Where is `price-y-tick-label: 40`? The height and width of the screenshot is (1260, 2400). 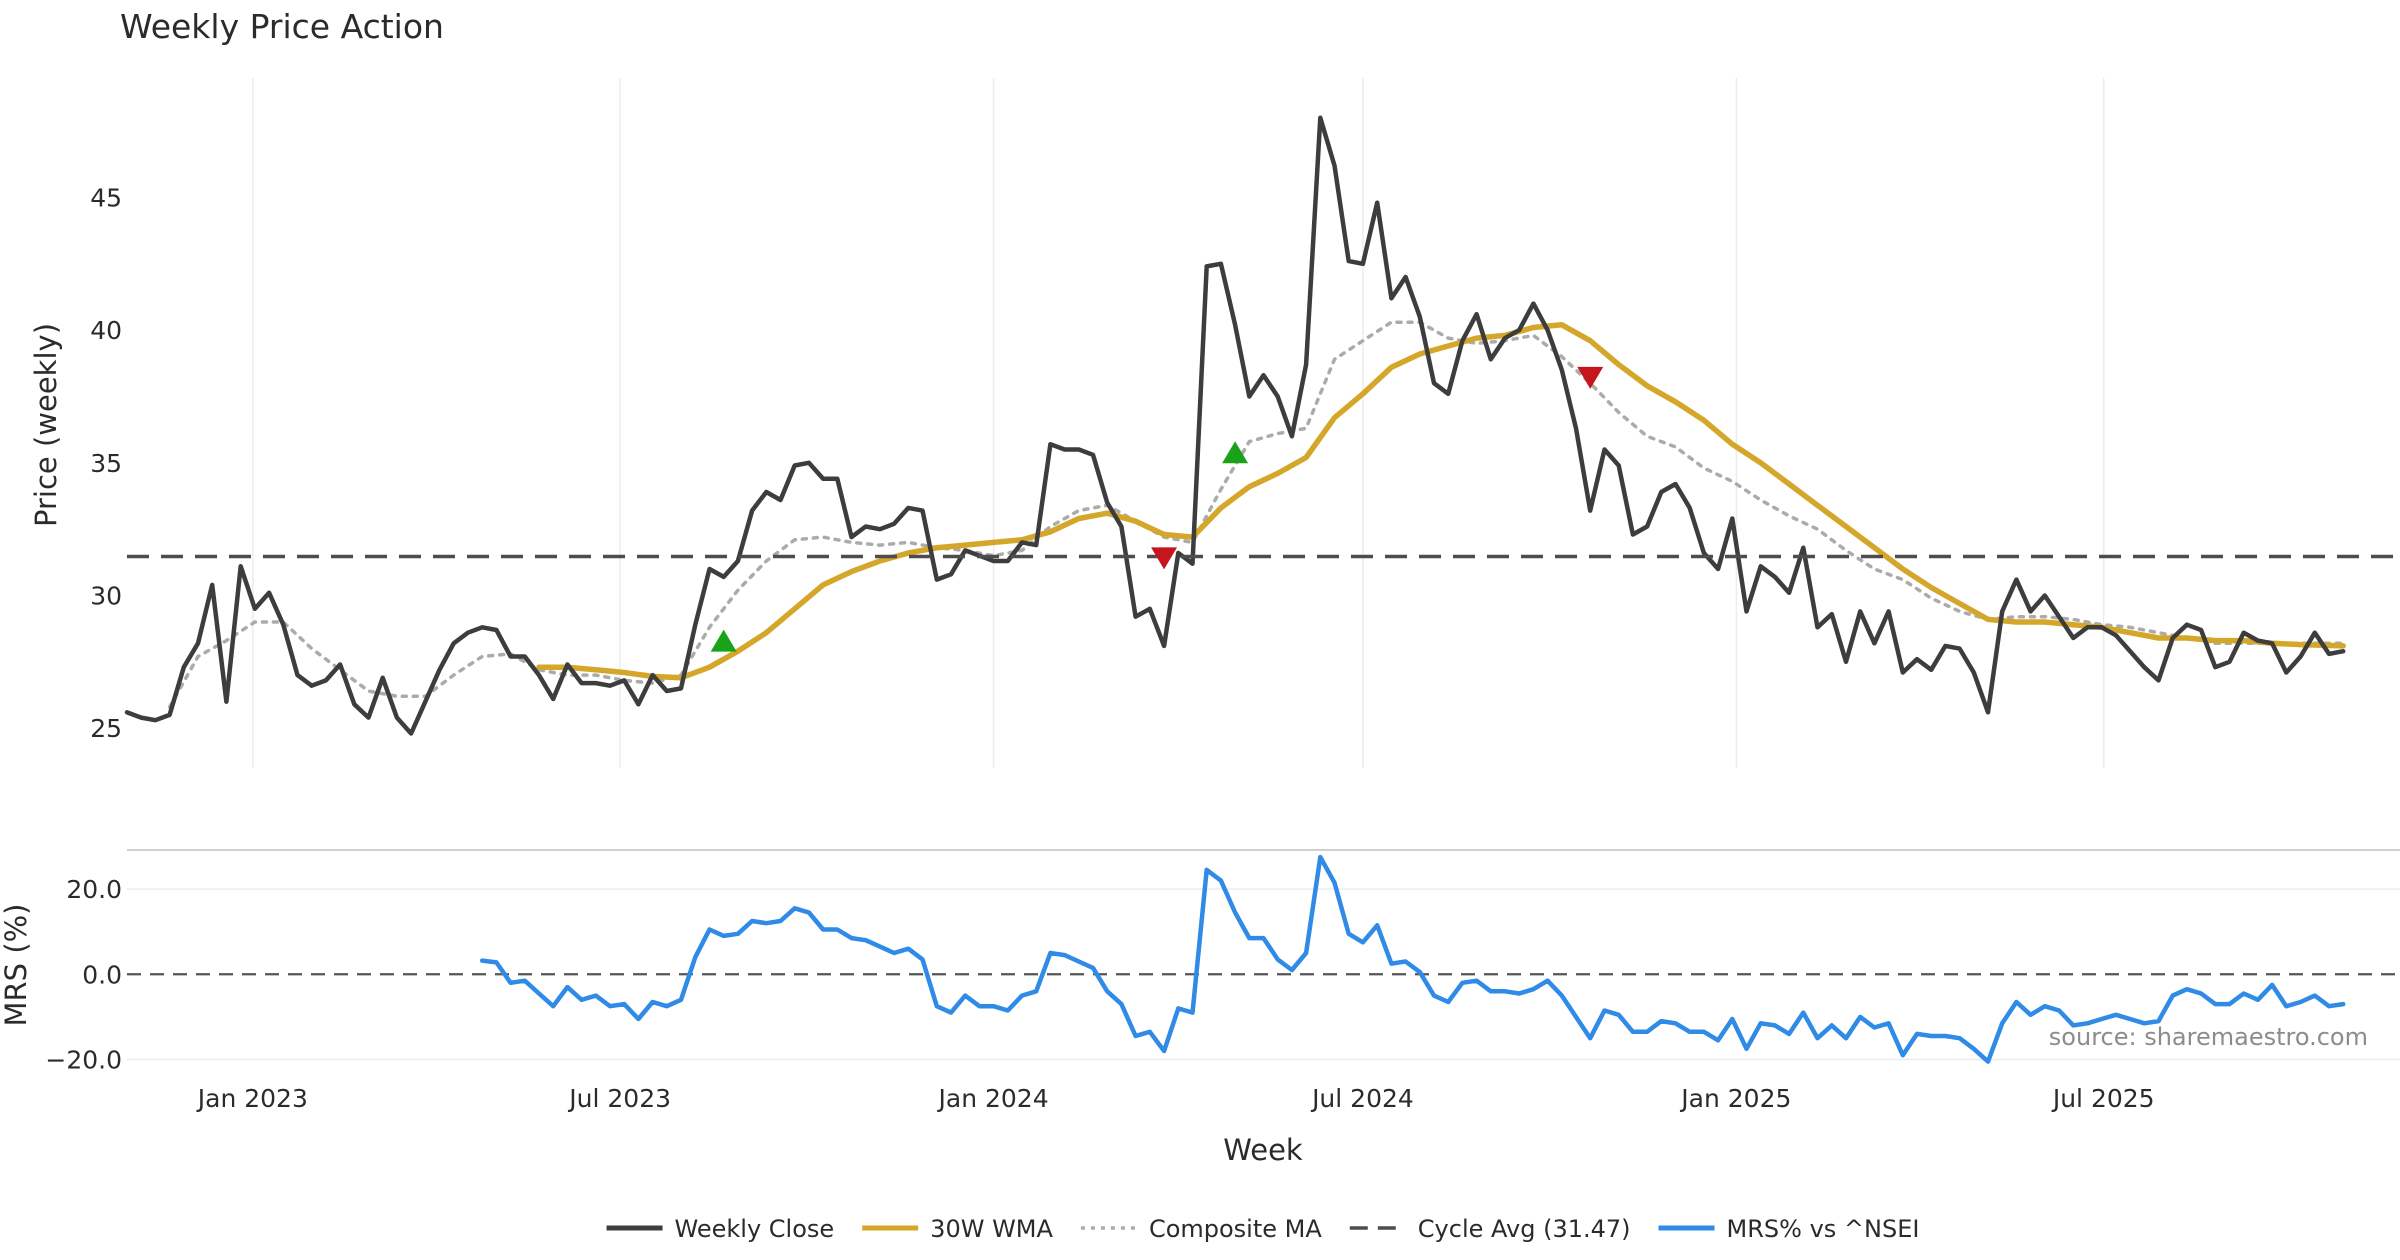 price-y-tick-label: 40 is located at coordinates (106, 330).